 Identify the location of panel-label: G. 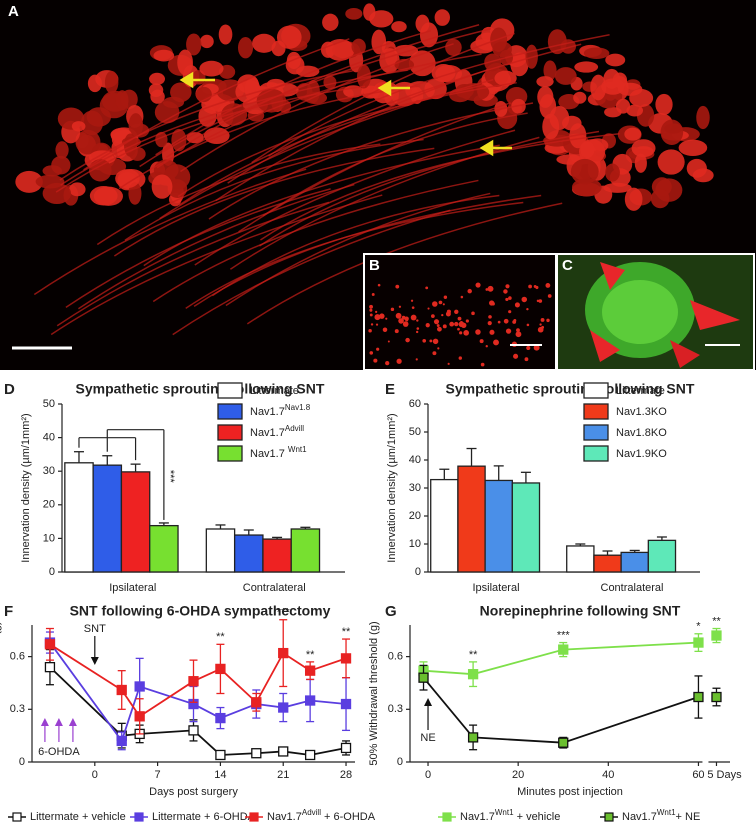
(391, 611).